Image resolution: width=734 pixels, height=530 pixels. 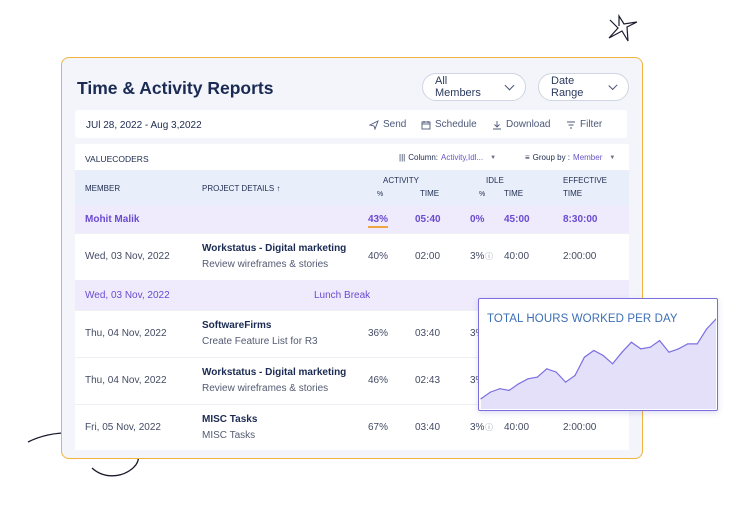 I want to click on row-date: Fri, 05 Nov, 2022, so click(x=123, y=427).